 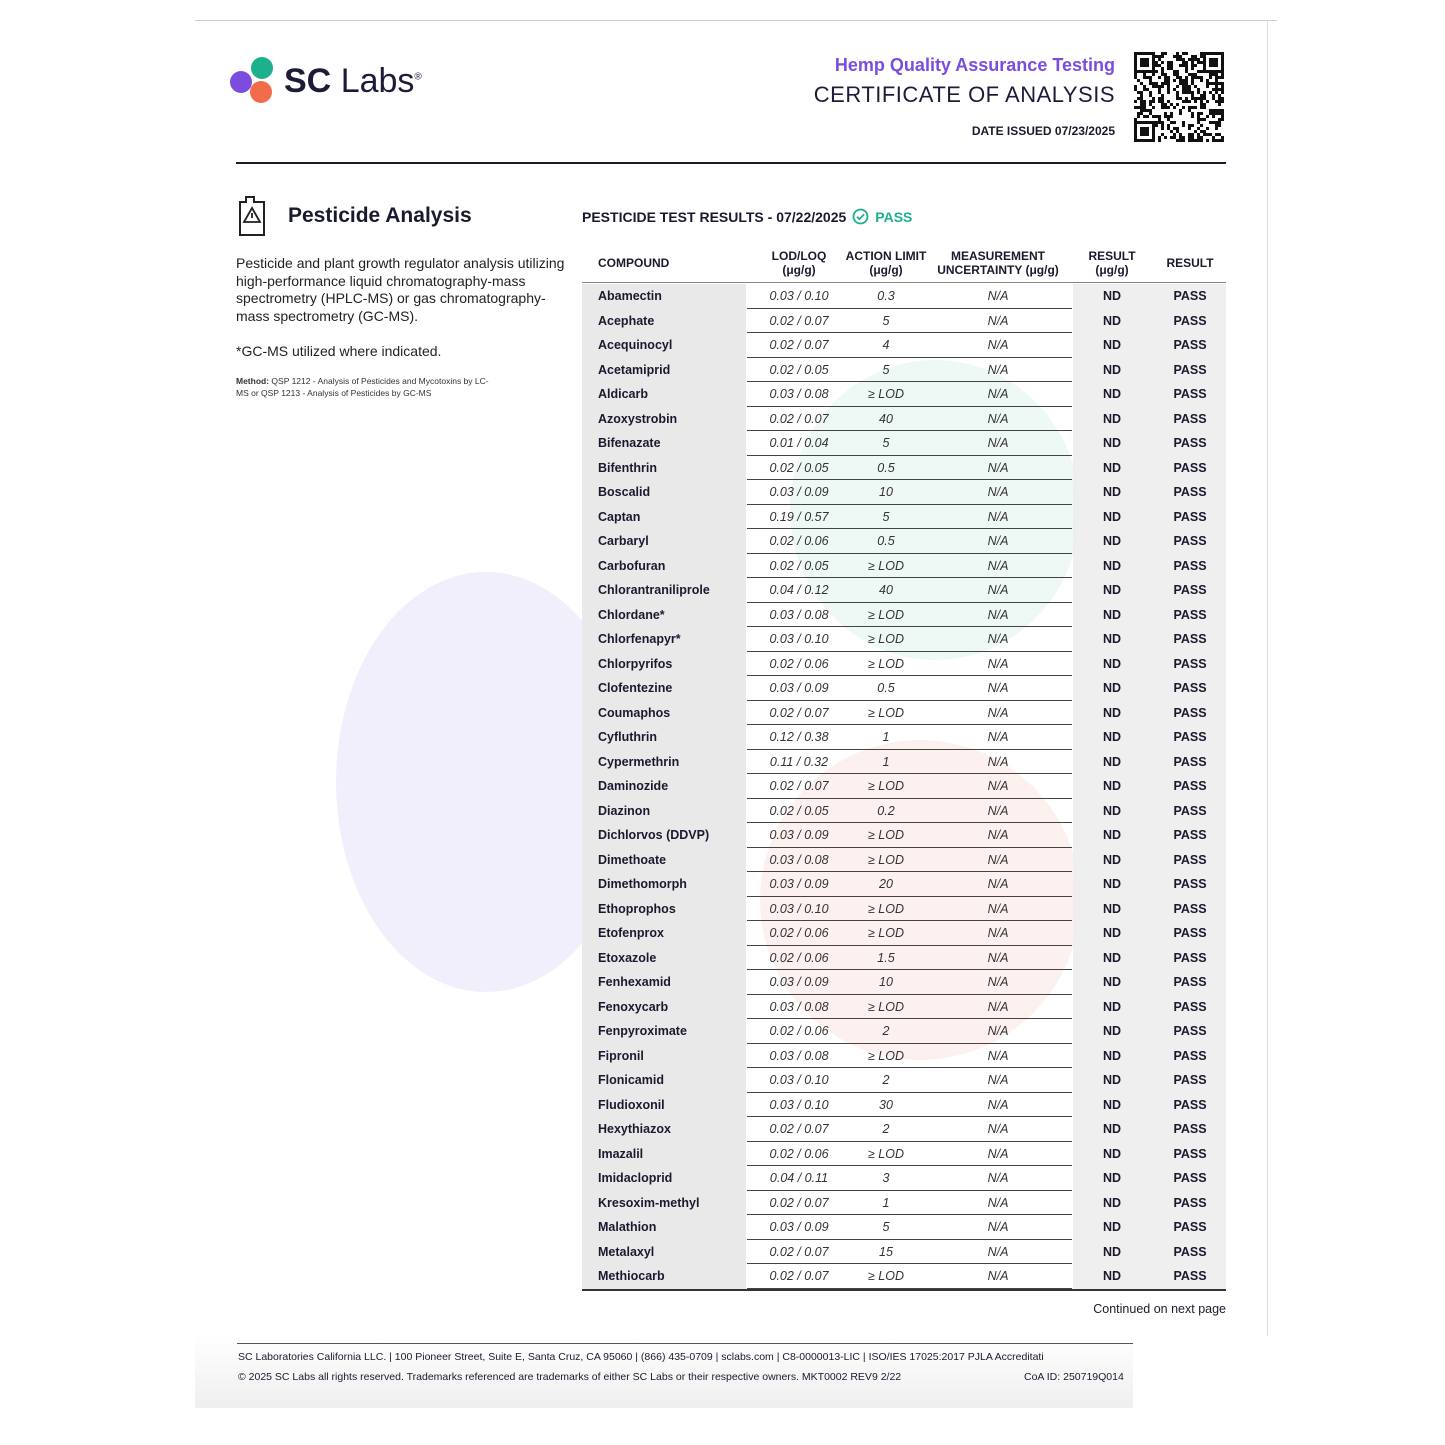 I want to click on footer-coa-id: CoA ID: 250719Q014, so click(x=1074, y=1377).